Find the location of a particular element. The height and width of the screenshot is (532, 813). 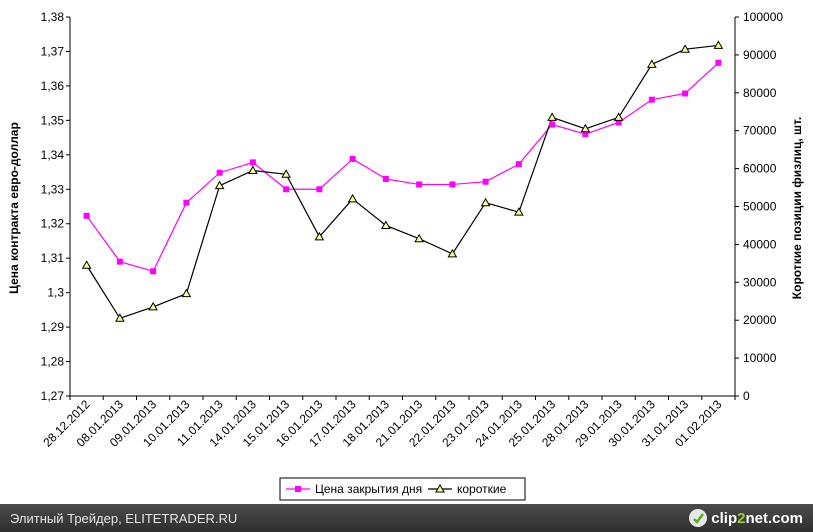

y2-tick-label: 10000 is located at coordinates (760, 358).